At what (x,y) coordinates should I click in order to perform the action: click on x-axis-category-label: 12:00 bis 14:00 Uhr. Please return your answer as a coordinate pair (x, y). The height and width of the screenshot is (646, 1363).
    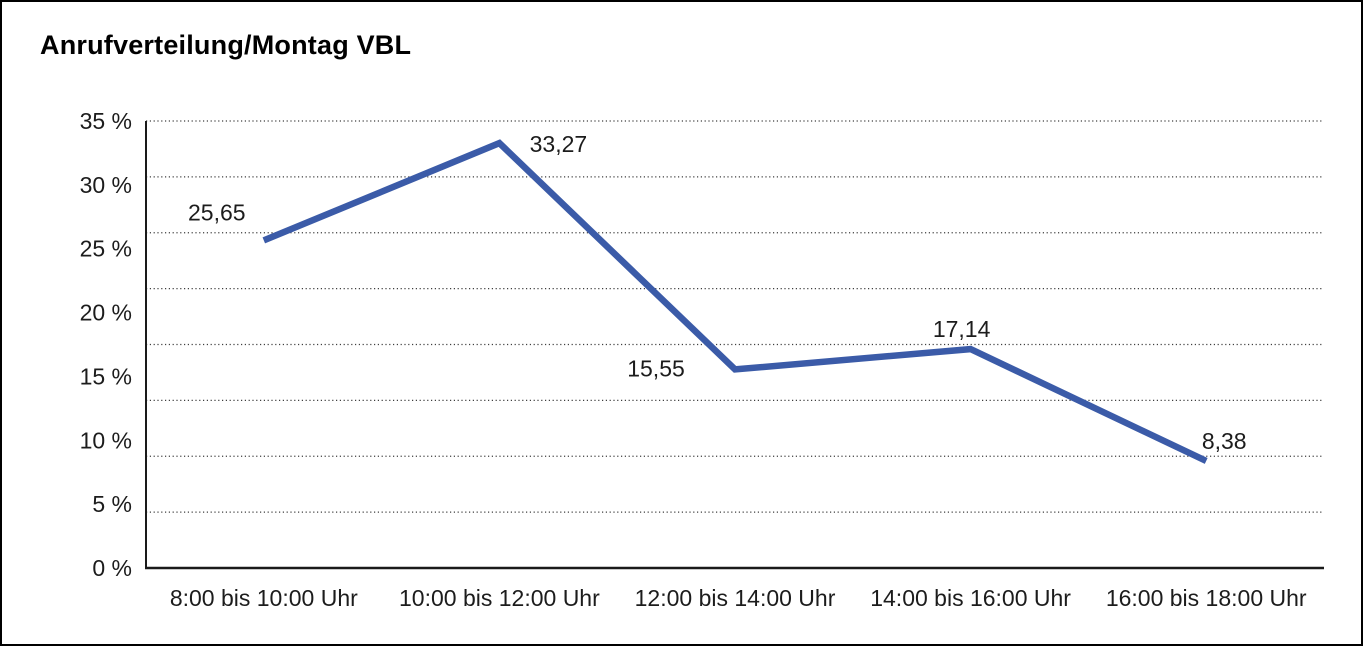
    Looking at the image, I should click on (735, 598).